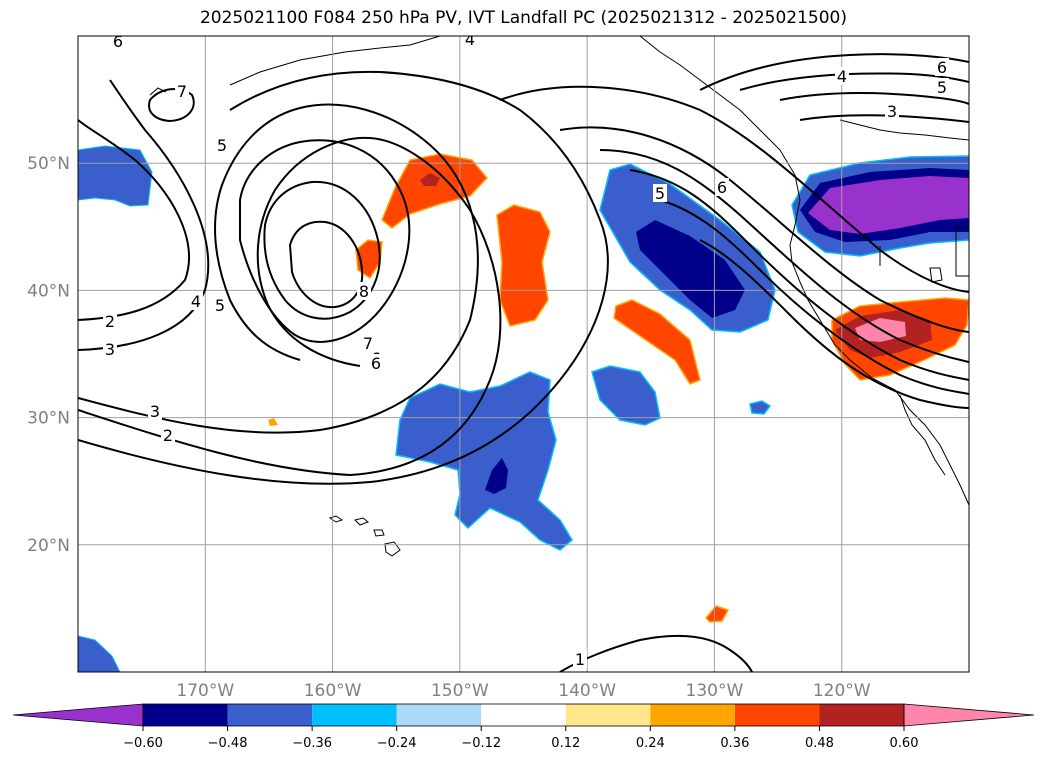  I want to click on negative-region-south-central-core, so click(496, 476).